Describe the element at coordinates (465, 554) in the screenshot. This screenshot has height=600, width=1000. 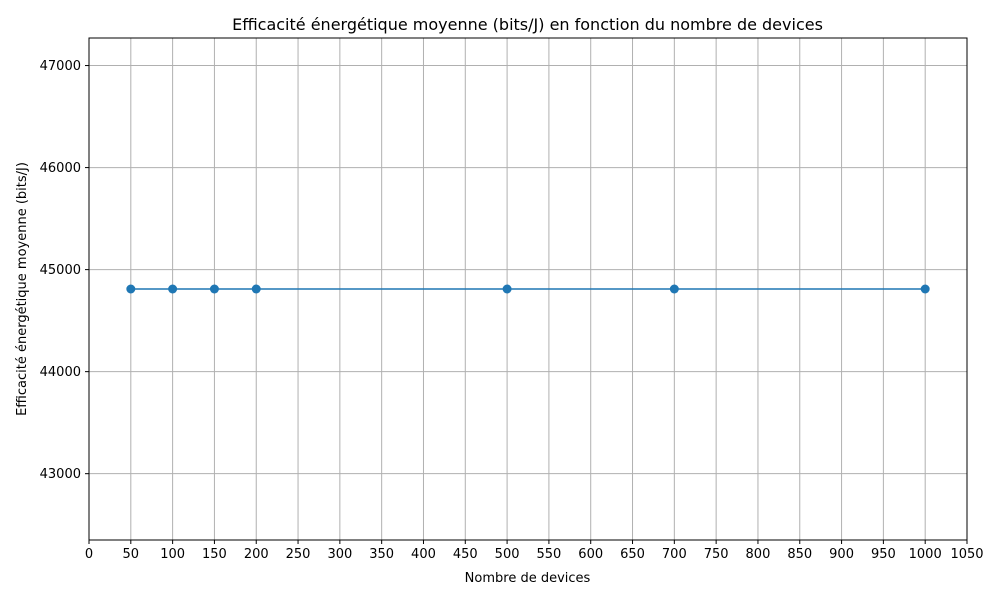
I see `x-tick-label: 450` at that location.